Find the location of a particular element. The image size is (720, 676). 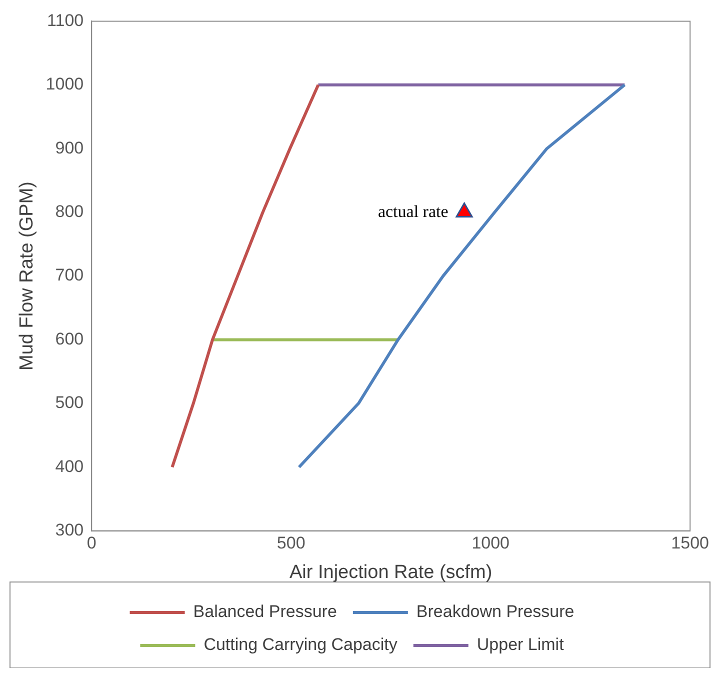

y-tick-label: 1000 is located at coordinates (65, 84).